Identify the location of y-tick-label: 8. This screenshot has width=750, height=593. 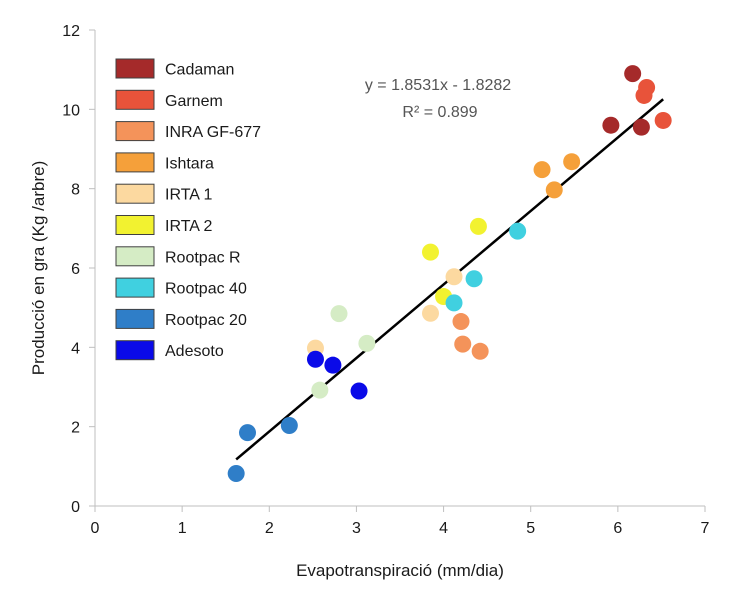
(75, 190).